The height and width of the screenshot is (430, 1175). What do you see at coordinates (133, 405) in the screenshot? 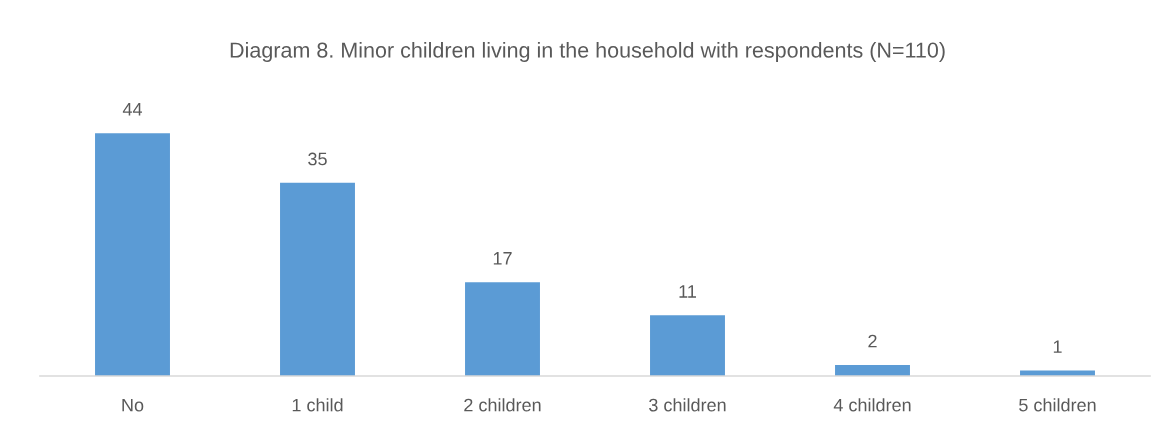
I see `x-tick-label: No` at bounding box center [133, 405].